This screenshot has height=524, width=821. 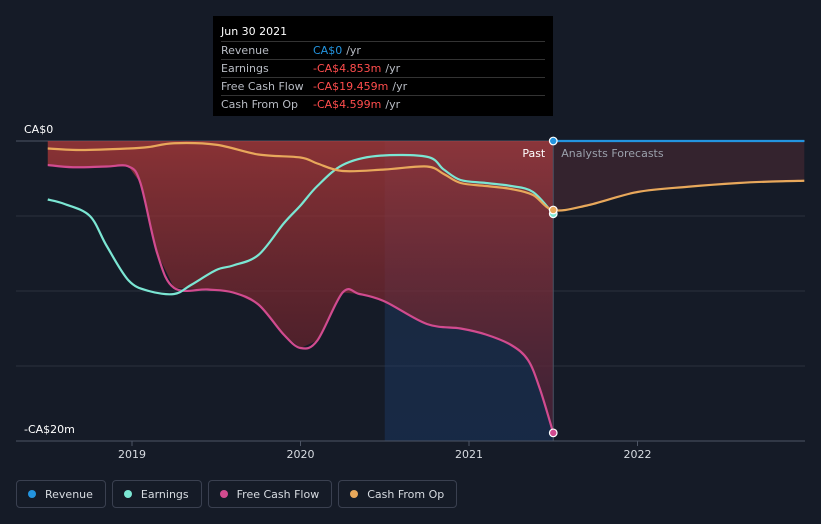 I want to click on tooltip-value: CA$0, so click(x=328, y=50).